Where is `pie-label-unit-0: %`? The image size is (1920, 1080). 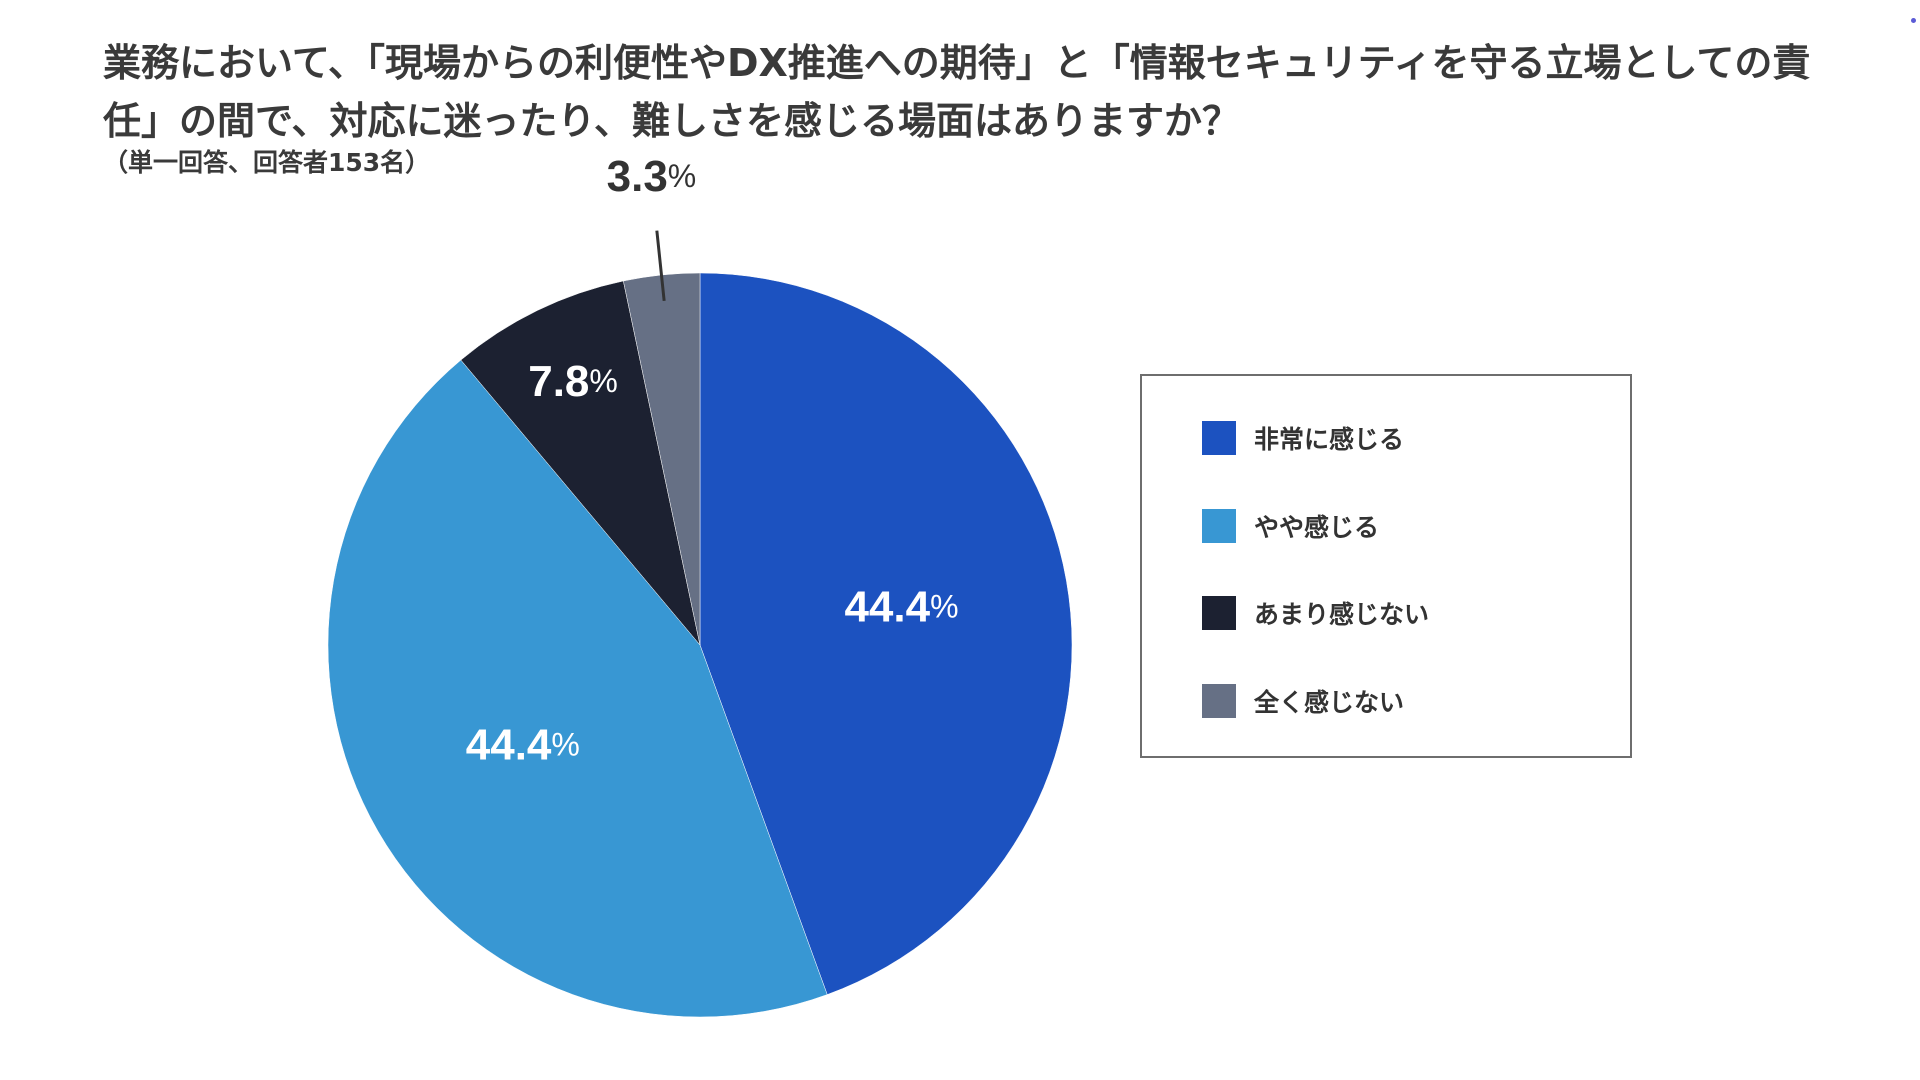
pie-label-unit-0: % is located at coordinates (944, 607).